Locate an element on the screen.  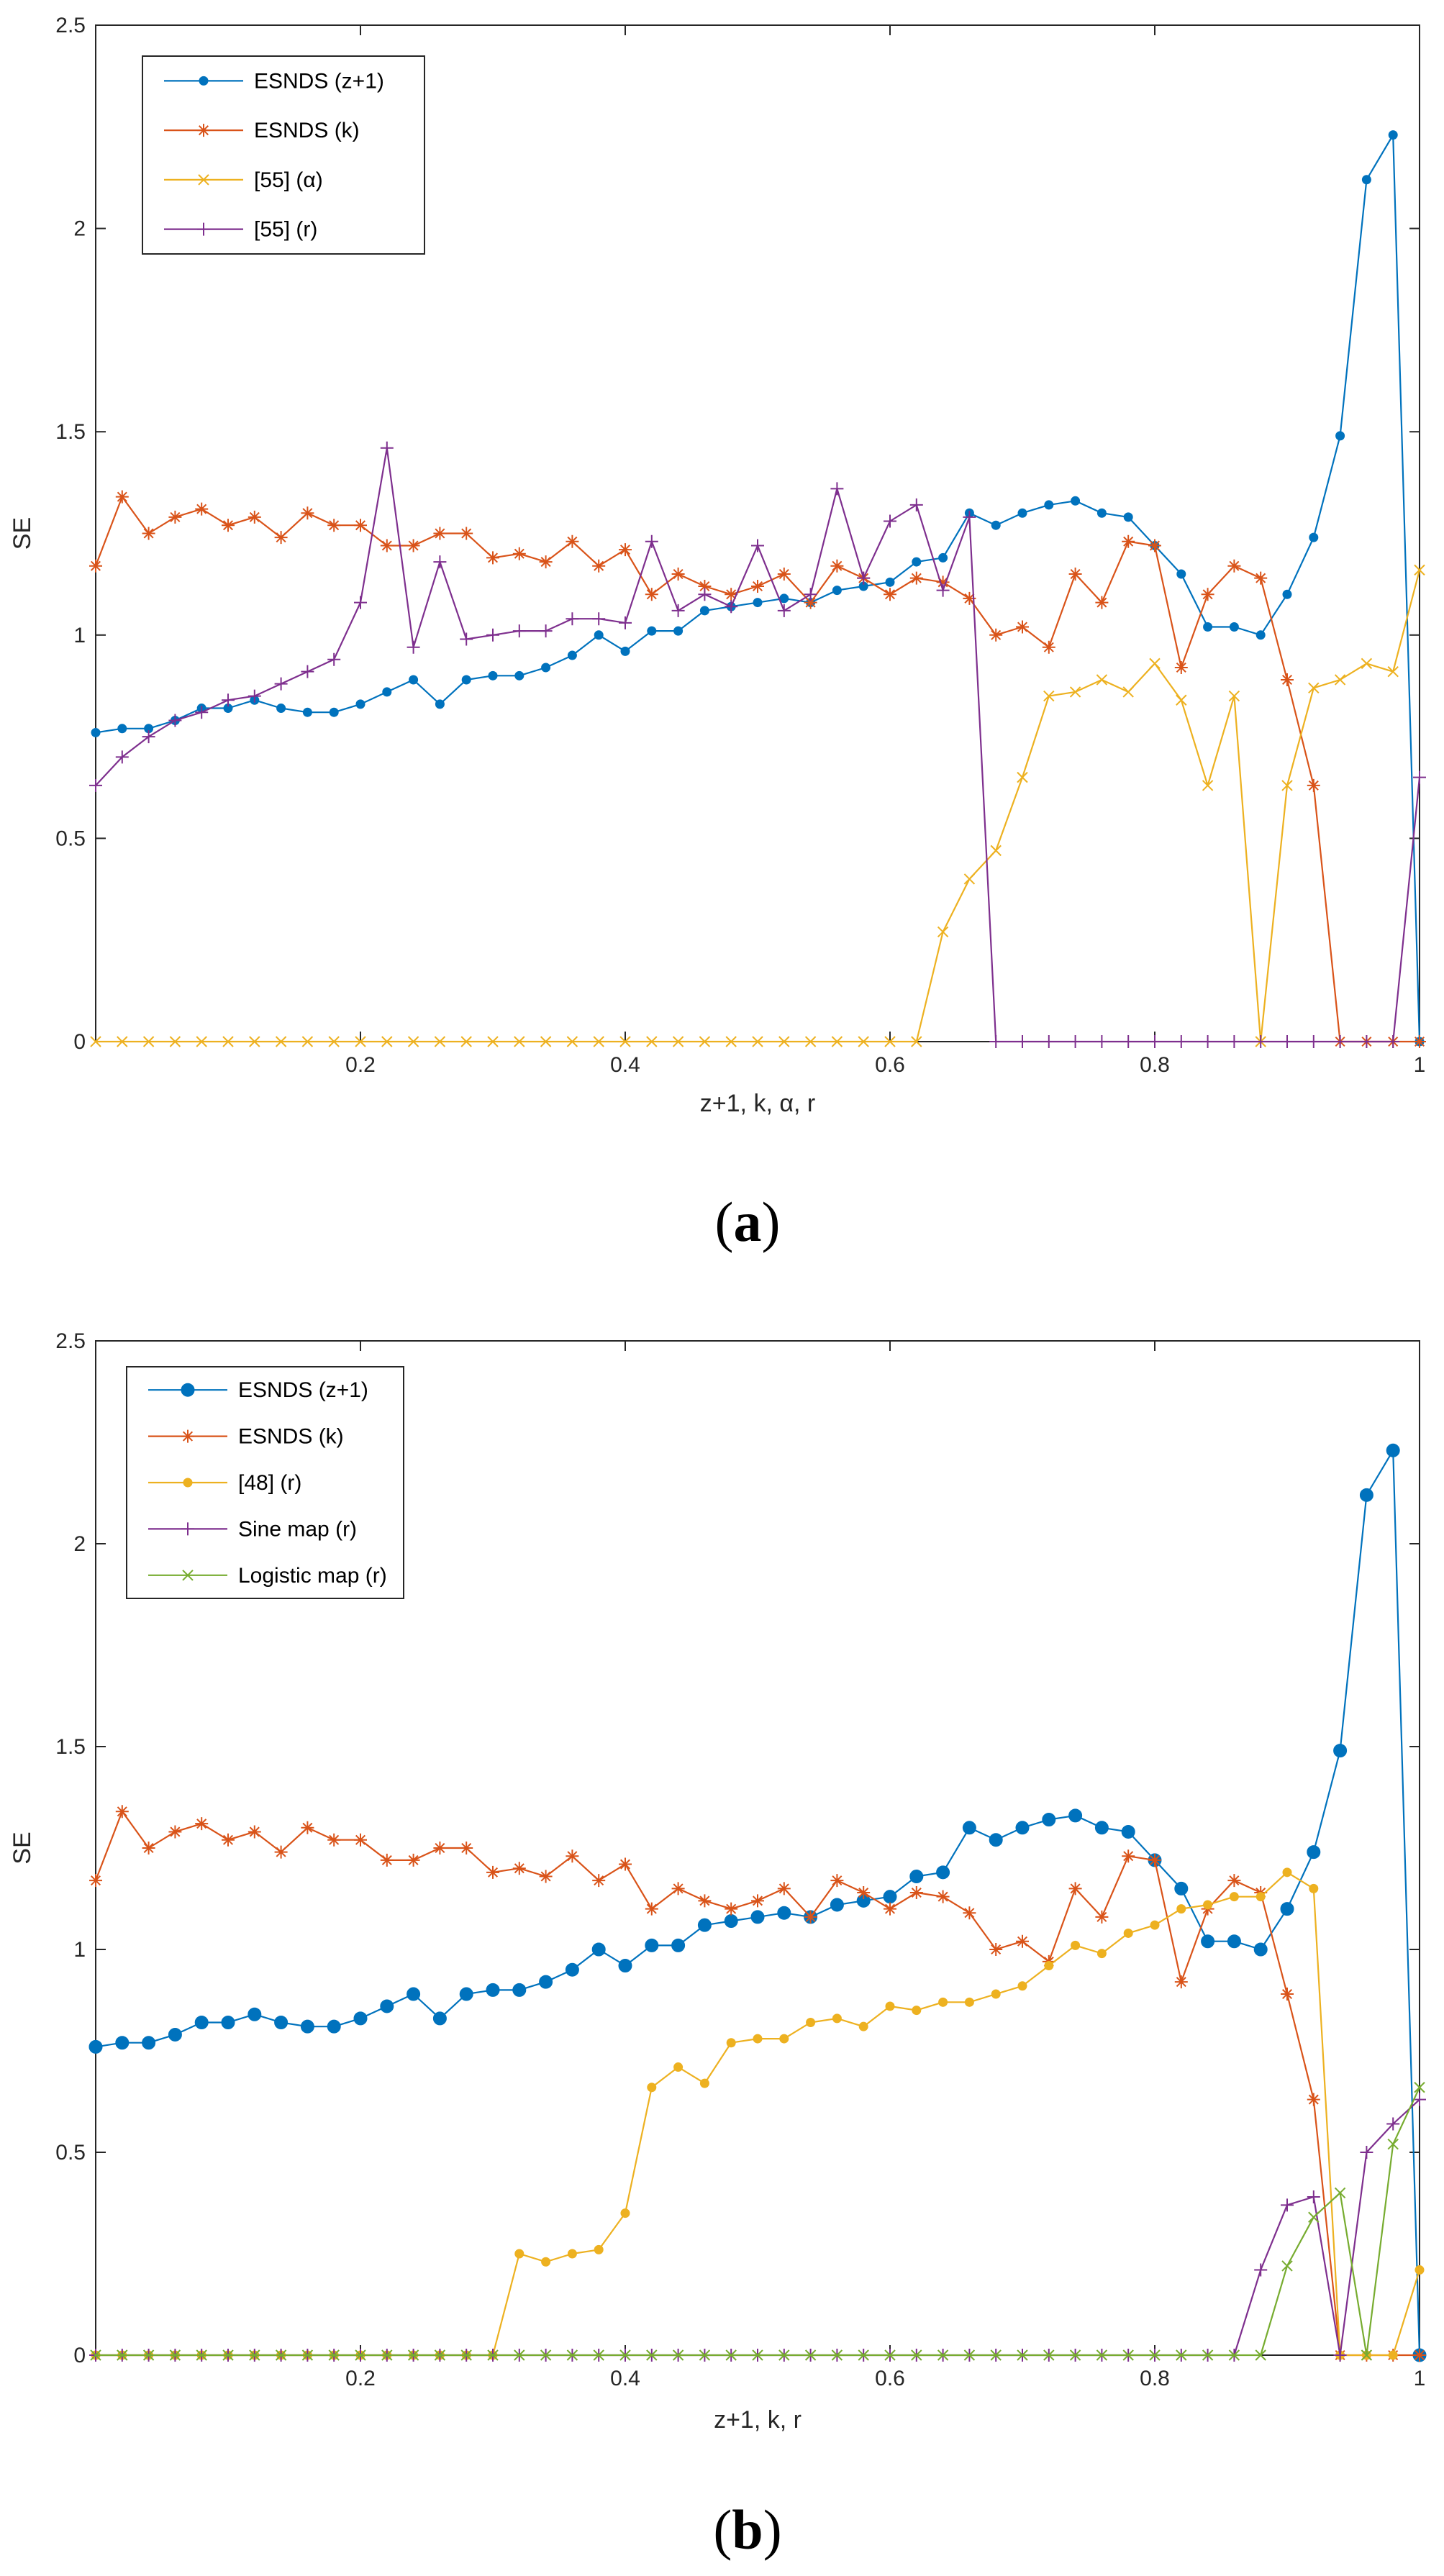
x-axis-title: z+1, k, r is located at coordinates (758, 2420).